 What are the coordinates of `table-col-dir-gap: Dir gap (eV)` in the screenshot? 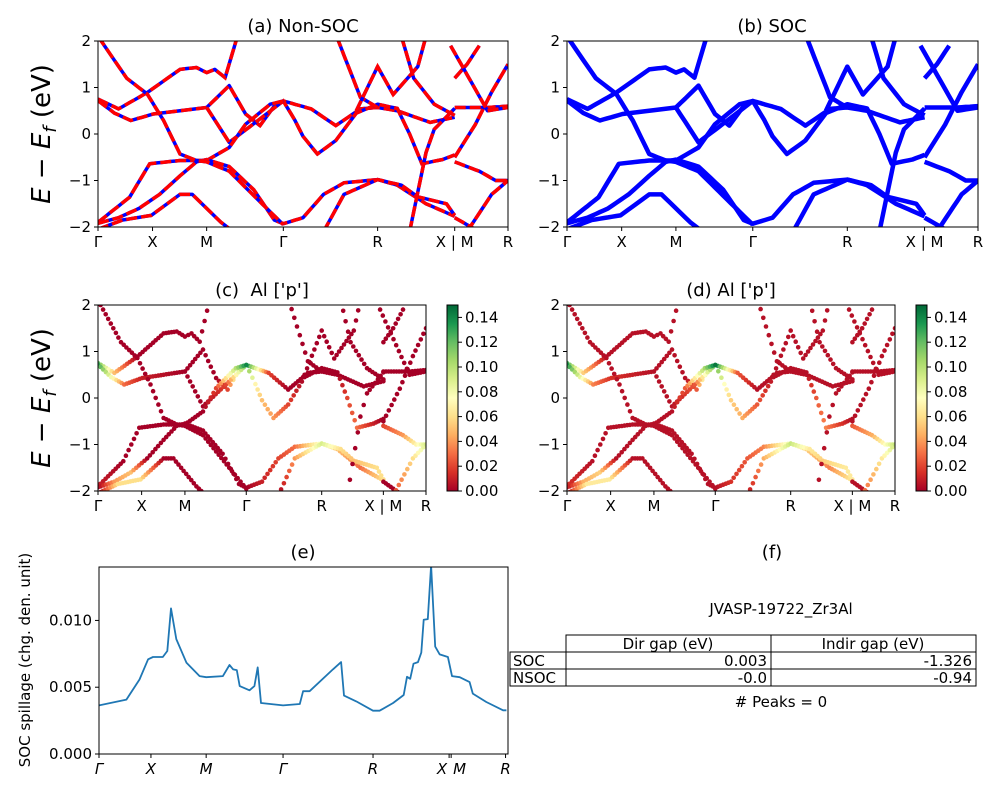 It's located at (668, 644).